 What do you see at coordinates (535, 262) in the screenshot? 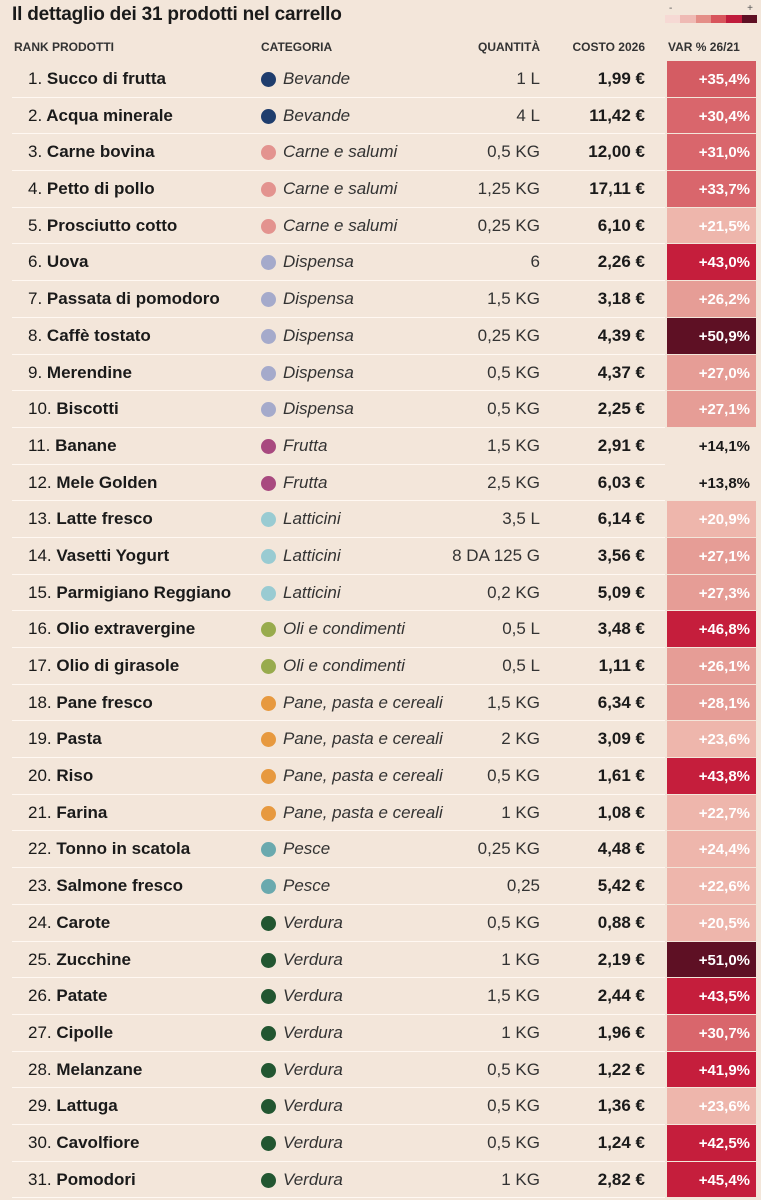
I see `product-quantity: 6` at bounding box center [535, 262].